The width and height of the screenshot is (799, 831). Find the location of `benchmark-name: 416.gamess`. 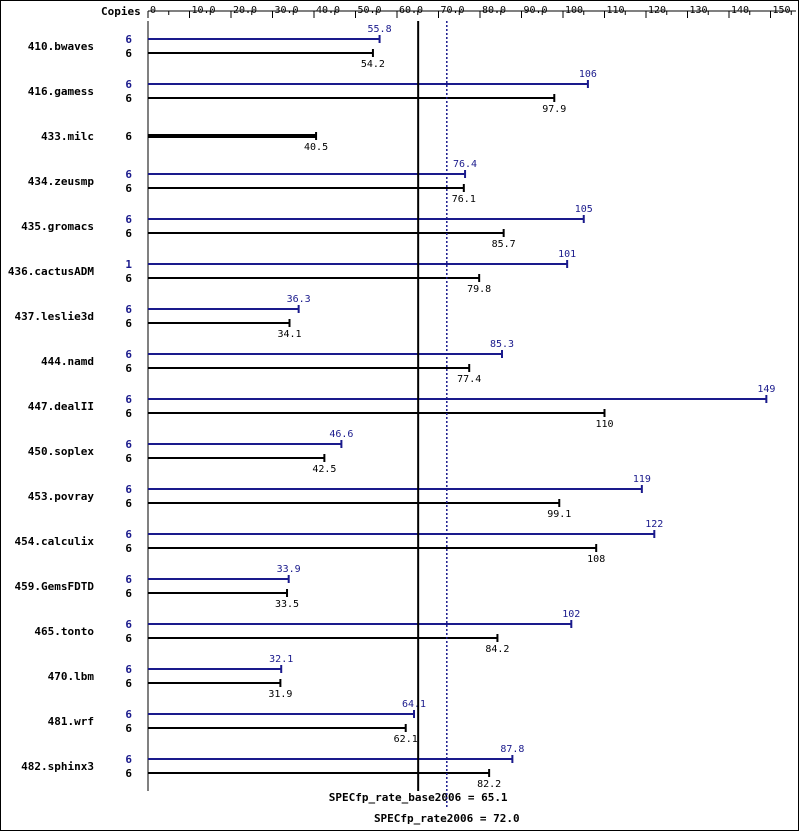

benchmark-name: 416.gamess is located at coordinates (61, 91).